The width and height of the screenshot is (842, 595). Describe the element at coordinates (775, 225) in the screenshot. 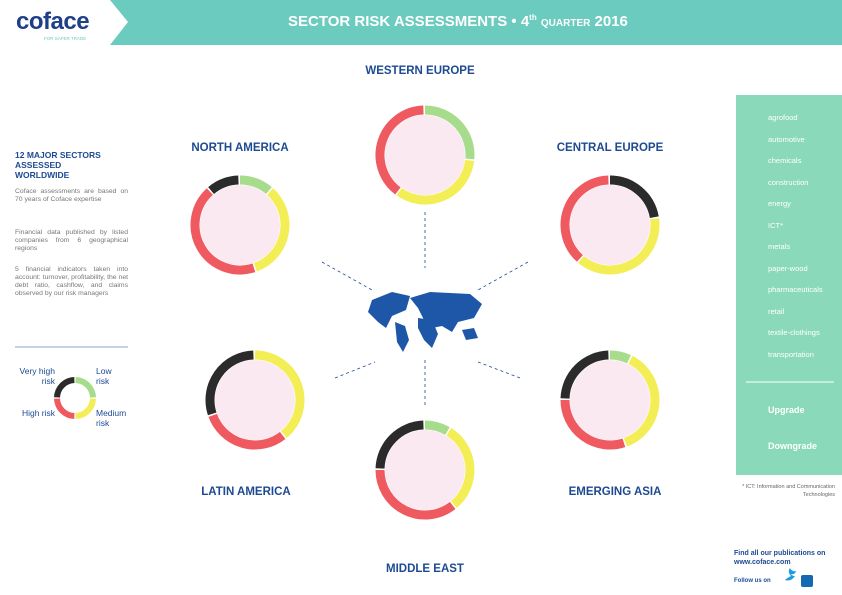

I see `sector-item: ICT*` at that location.